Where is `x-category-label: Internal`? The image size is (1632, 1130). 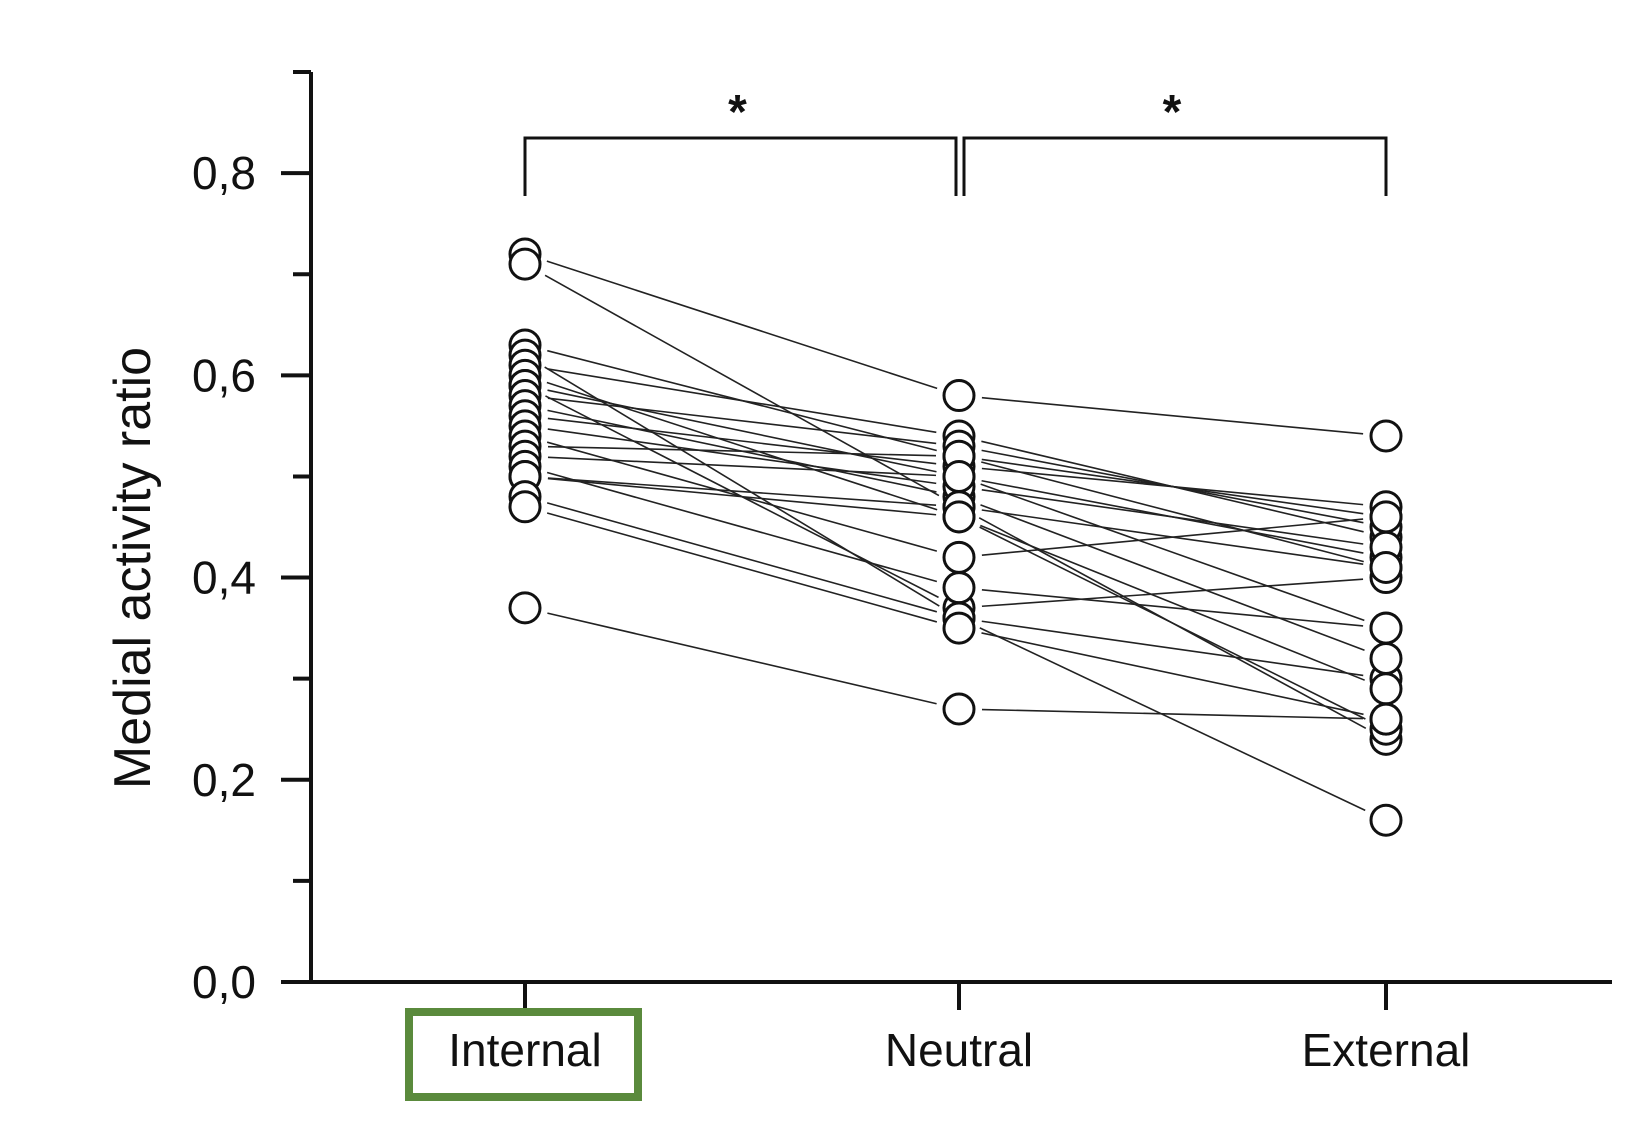 x-category-label: Internal is located at coordinates (524, 1050).